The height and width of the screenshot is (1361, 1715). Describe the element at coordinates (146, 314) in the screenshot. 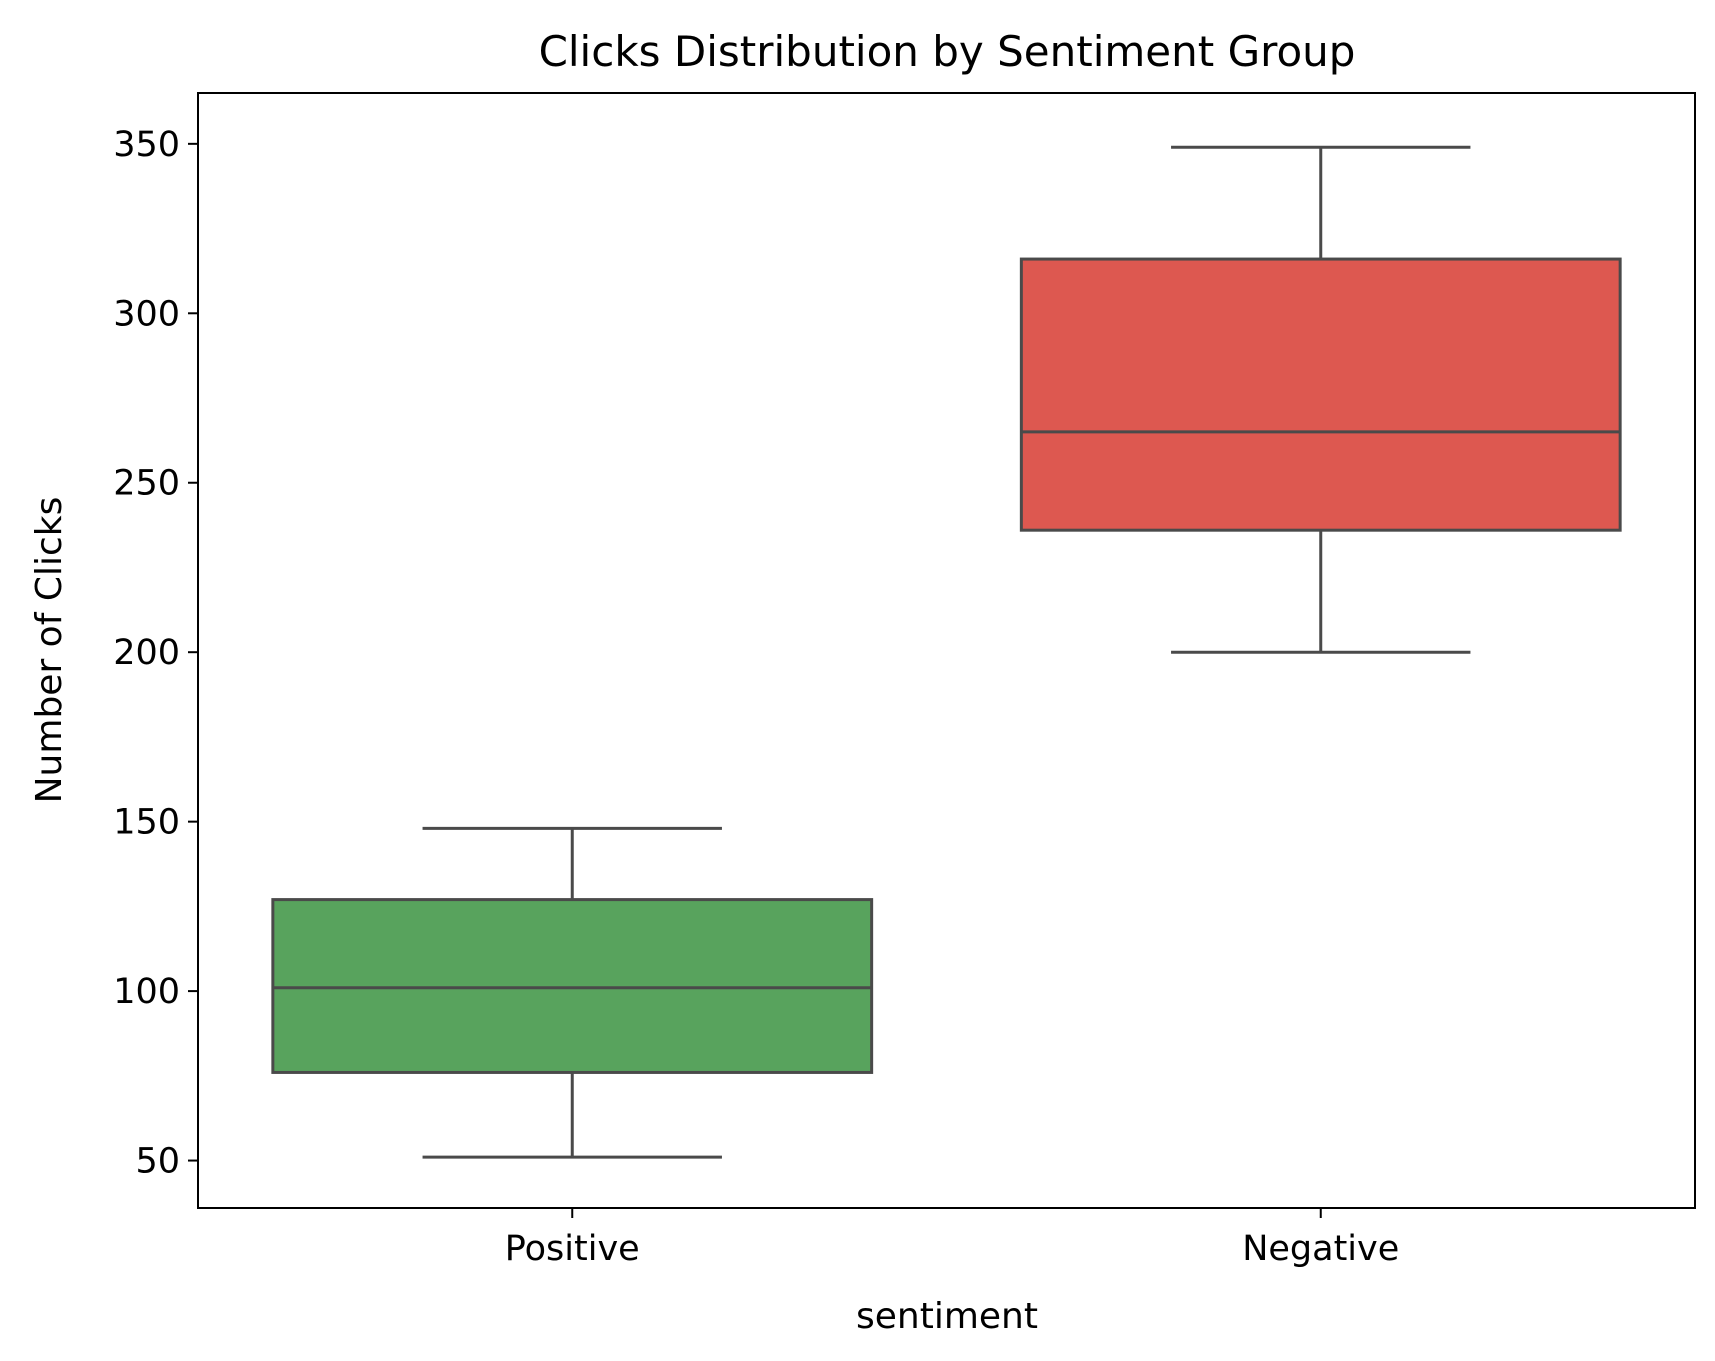

I see `y-tick-label: 300` at that location.